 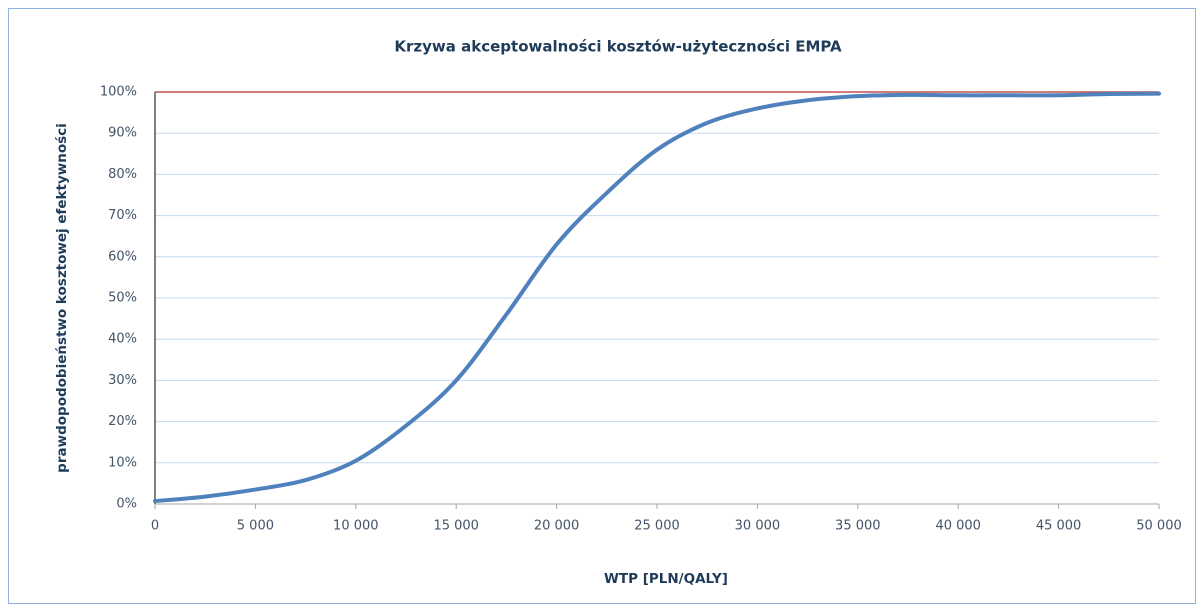 What do you see at coordinates (666, 579) in the screenshot?
I see `x-axis-title: WTP [PLN/QALY]` at bounding box center [666, 579].